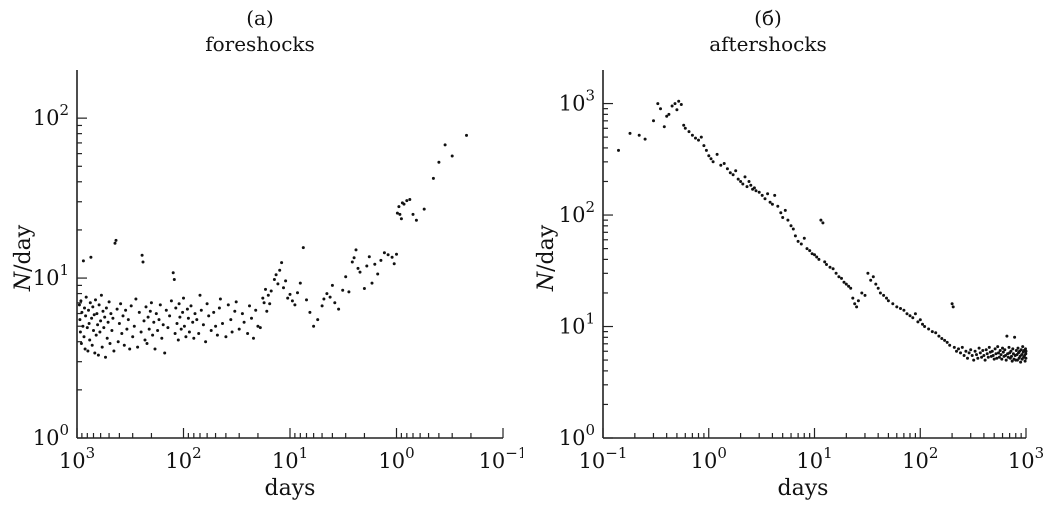  I want to click on y-axis-ticks: 100 101 102, so click(60, 275).